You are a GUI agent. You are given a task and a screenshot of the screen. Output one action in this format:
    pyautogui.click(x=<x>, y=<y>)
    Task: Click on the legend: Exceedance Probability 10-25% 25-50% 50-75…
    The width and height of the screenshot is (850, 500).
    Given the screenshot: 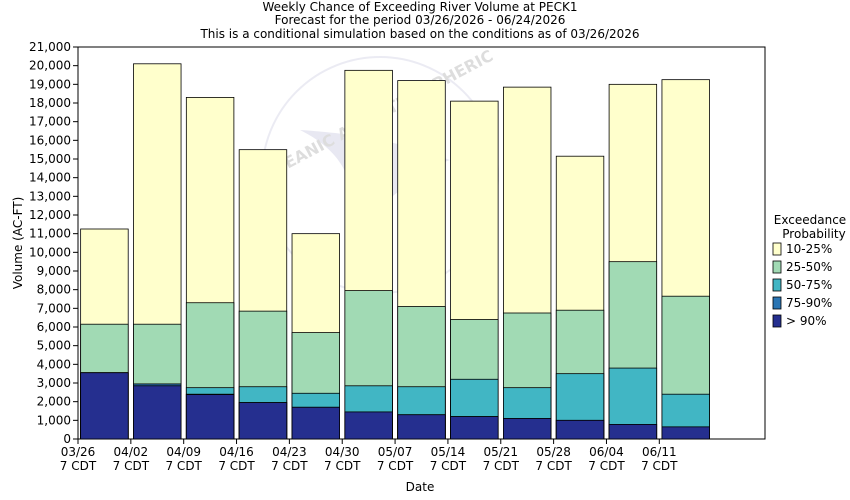 What is the action you would take?
    pyautogui.click(x=809, y=270)
    